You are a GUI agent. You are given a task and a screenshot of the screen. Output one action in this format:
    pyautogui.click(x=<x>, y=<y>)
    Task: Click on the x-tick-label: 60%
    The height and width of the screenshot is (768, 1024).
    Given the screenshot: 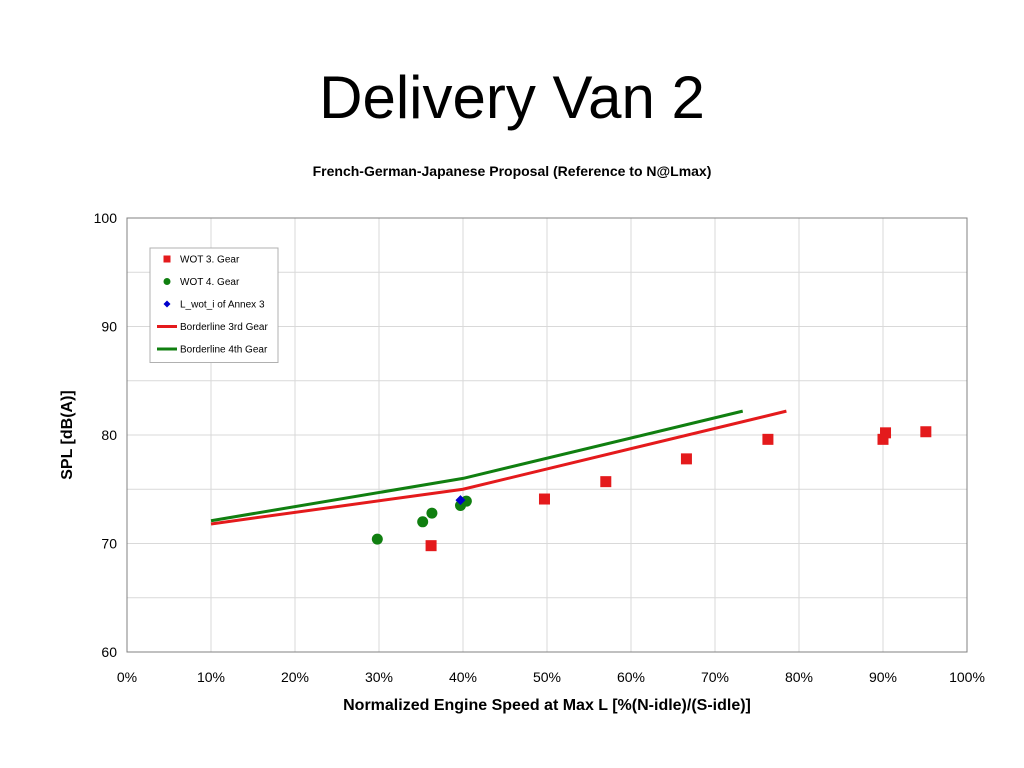 What is the action you would take?
    pyautogui.click(x=631, y=677)
    